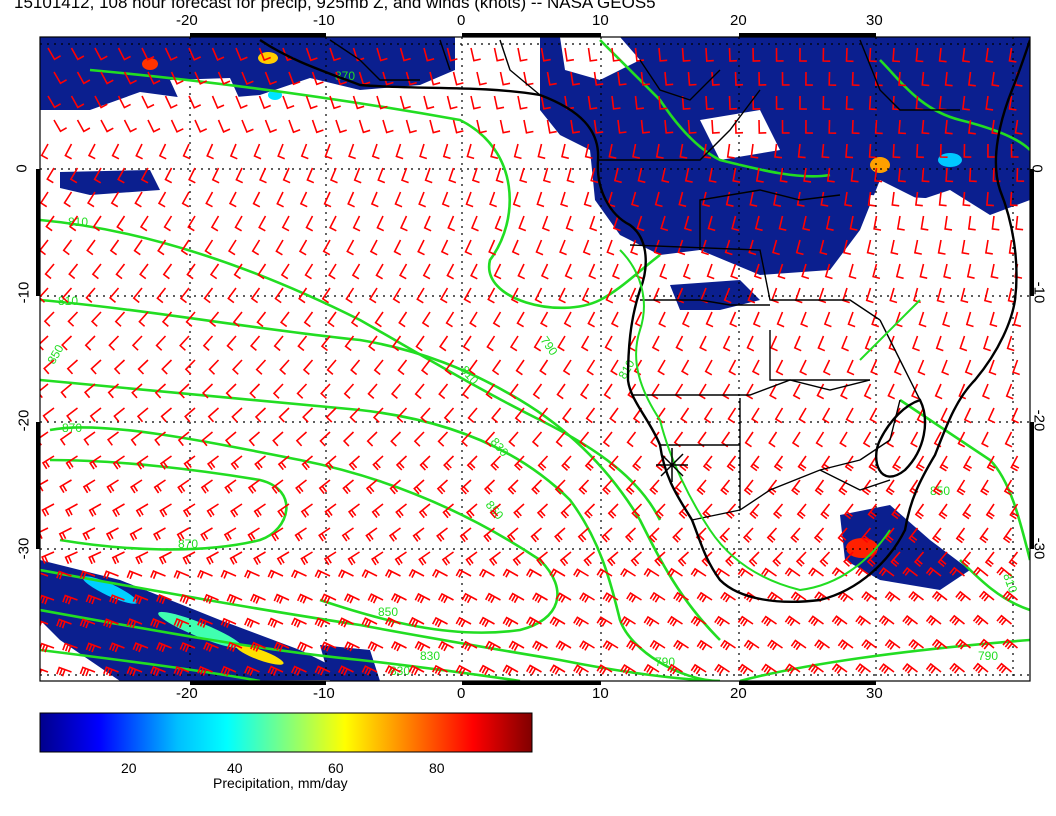  Describe the element at coordinates (187, 20) in the screenshot. I see `lon-tick-top: -20` at that location.